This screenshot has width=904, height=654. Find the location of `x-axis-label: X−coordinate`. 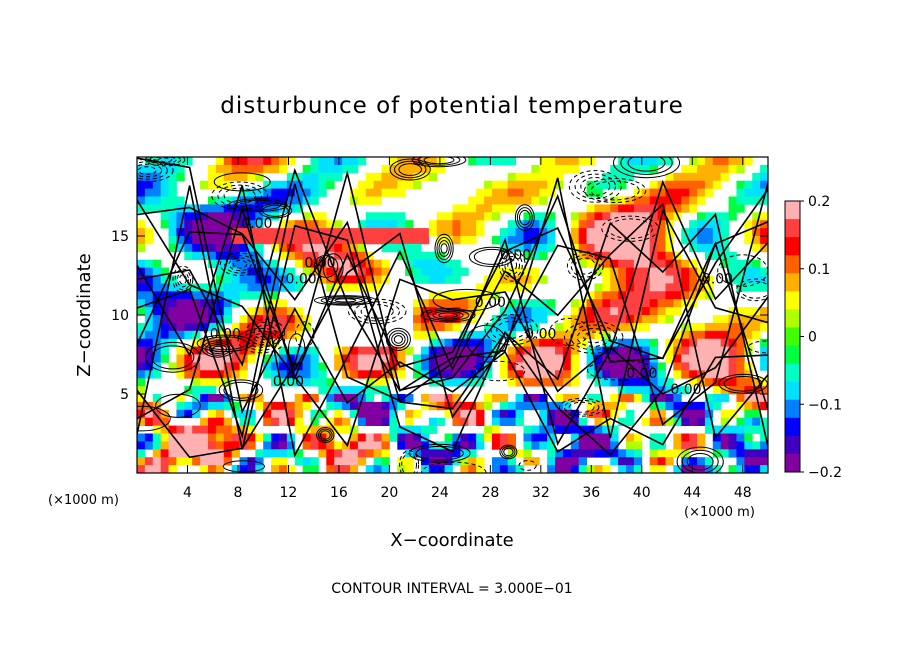

x-axis-label: X−coordinate is located at coordinates (451, 540).